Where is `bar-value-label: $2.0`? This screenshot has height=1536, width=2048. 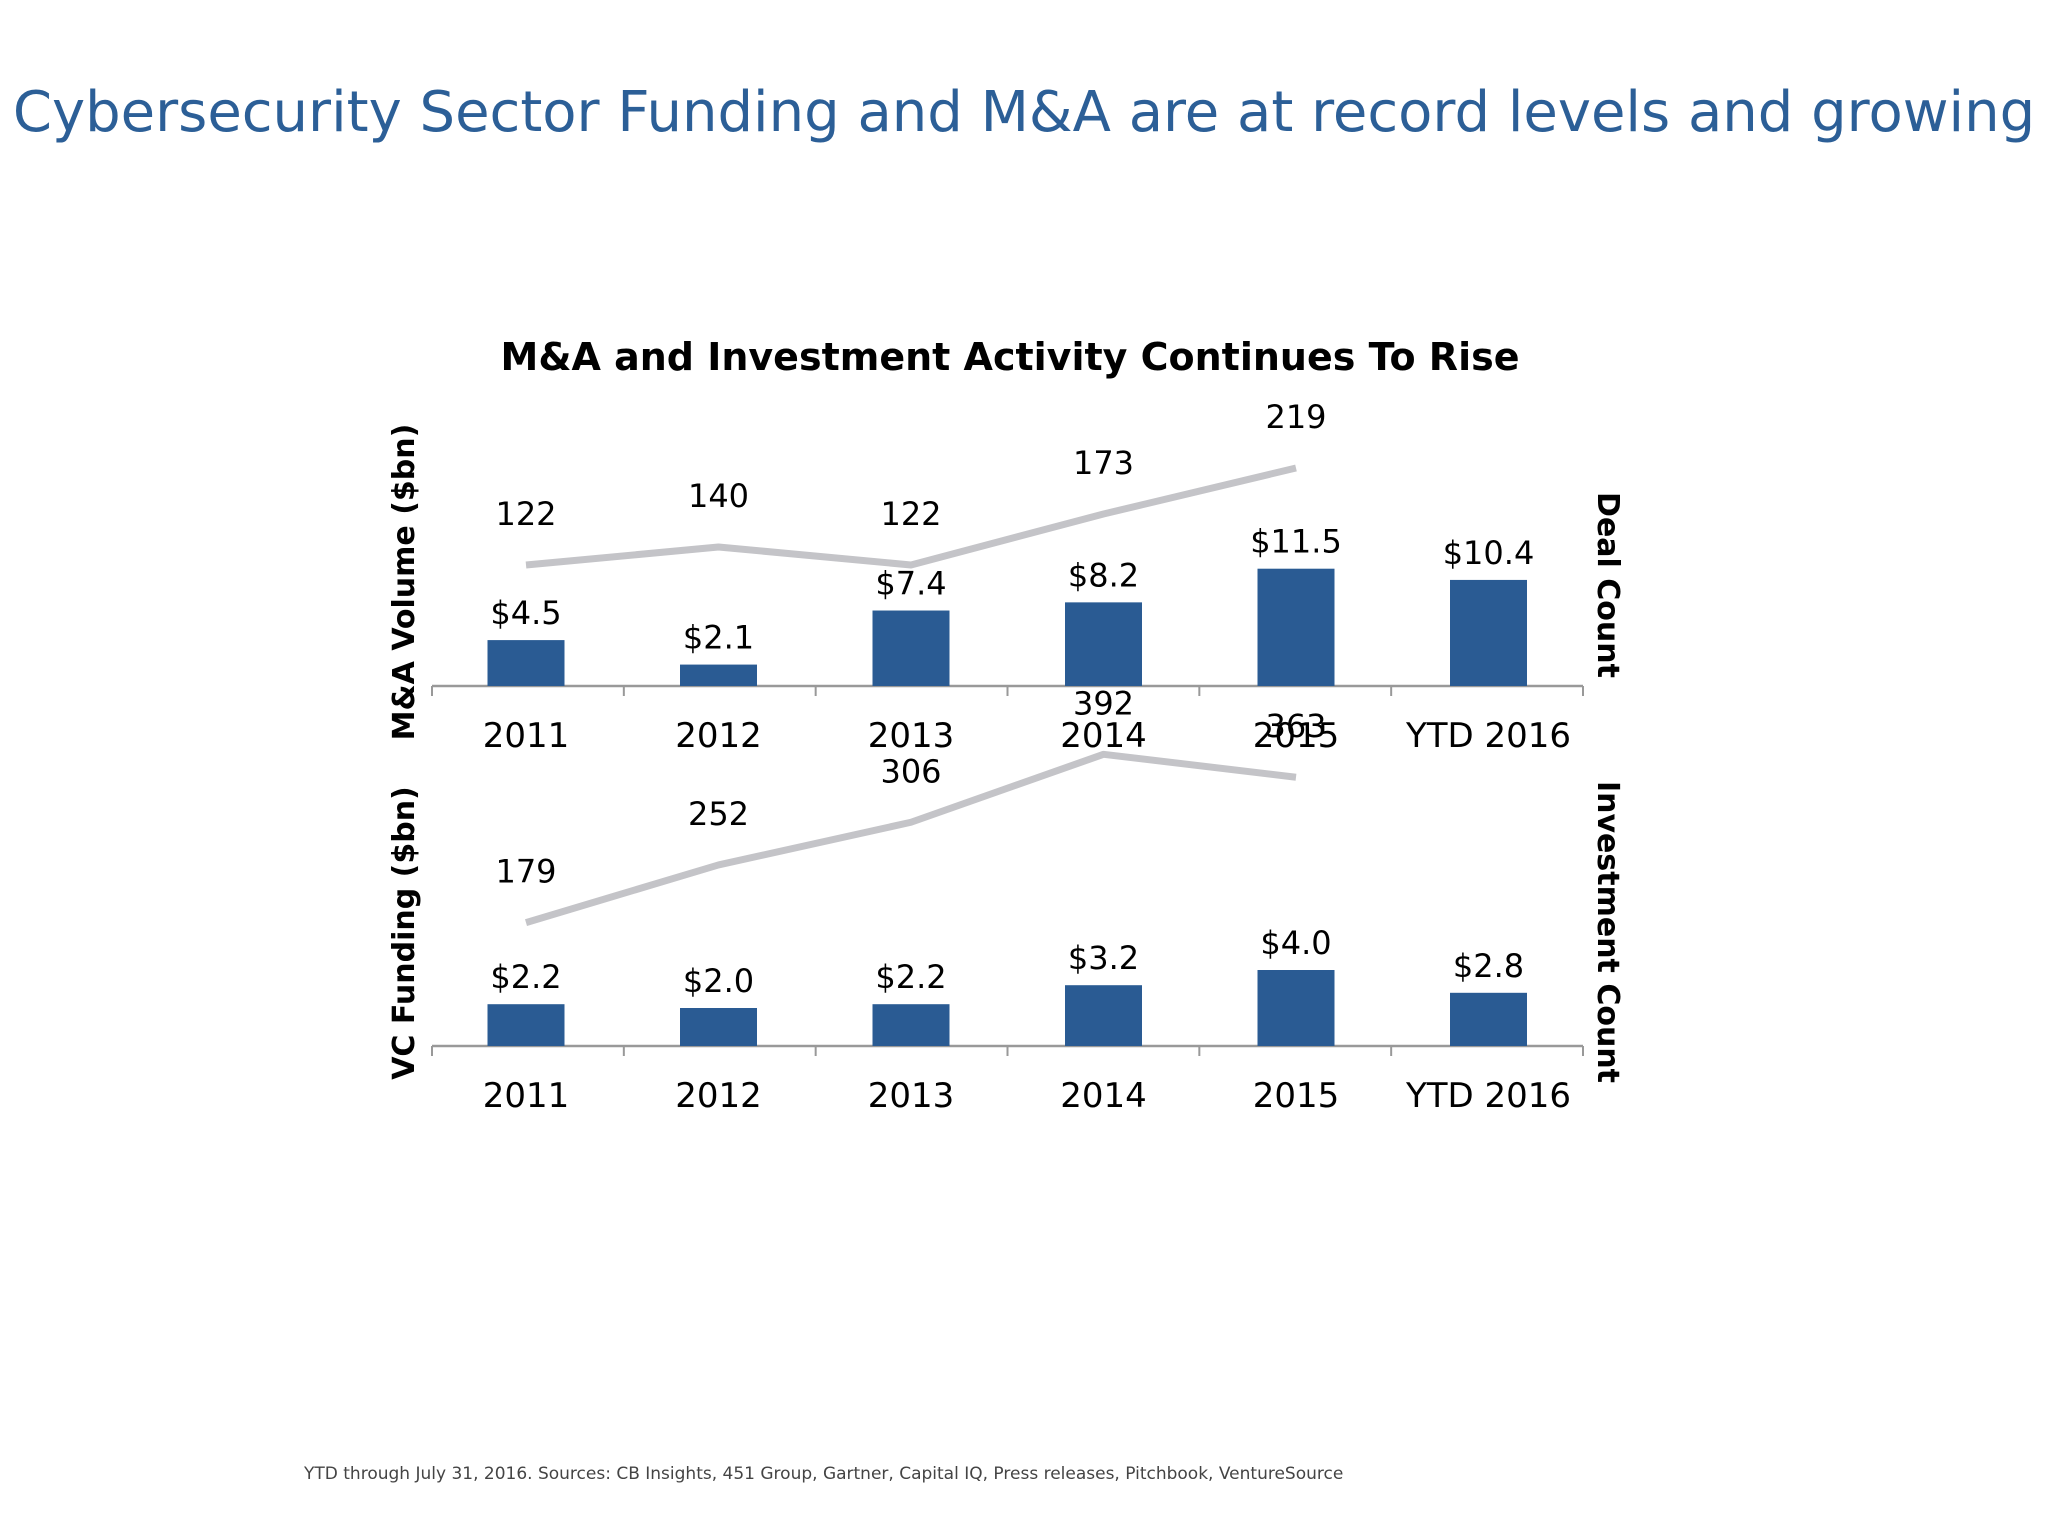 bar-value-label: $2.0 is located at coordinates (718, 981).